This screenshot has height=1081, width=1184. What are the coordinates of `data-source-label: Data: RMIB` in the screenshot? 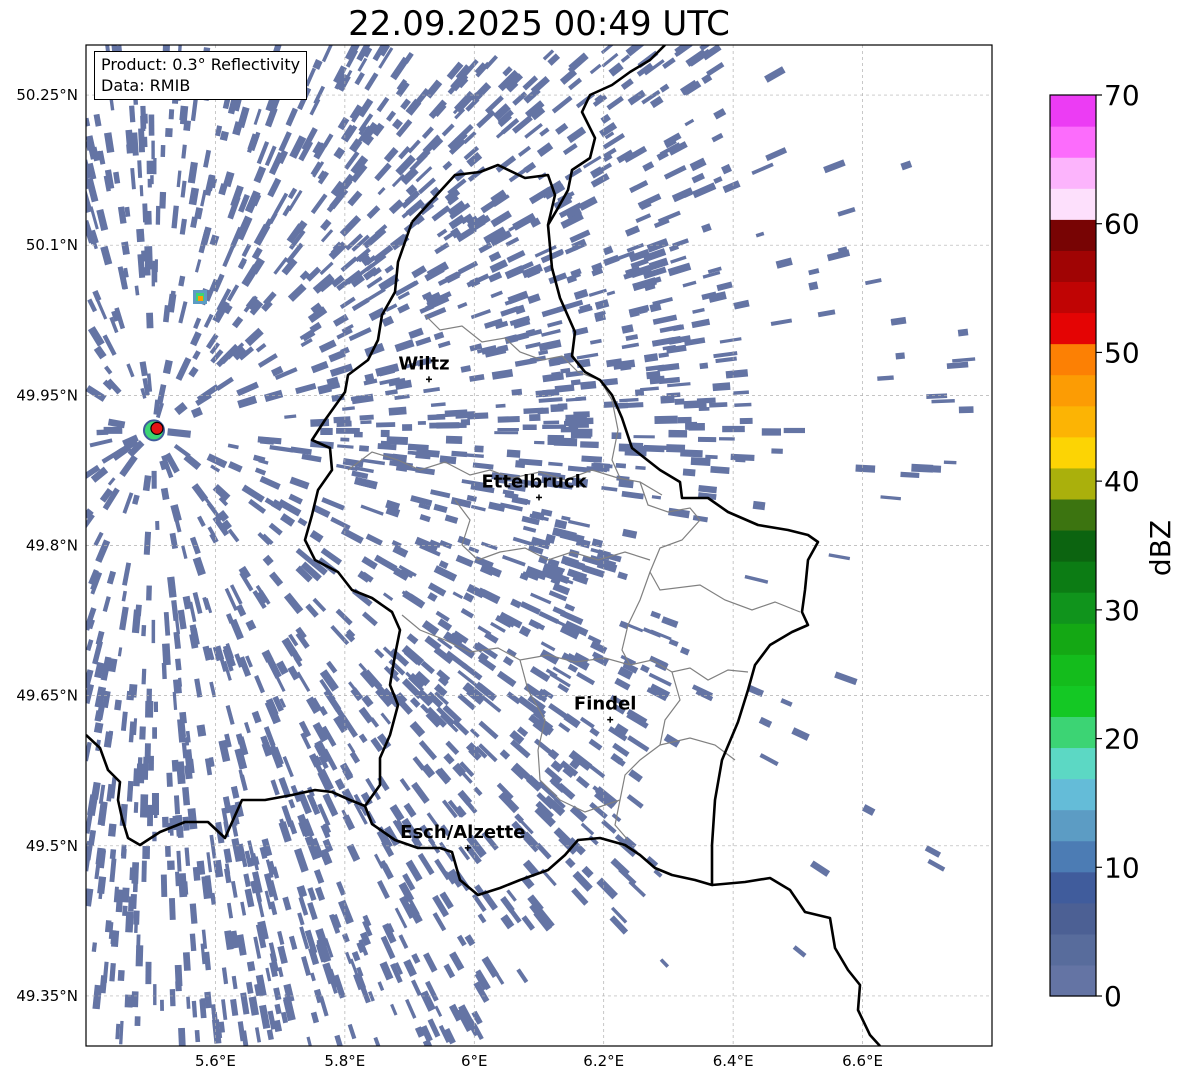 It's located at (146, 85).